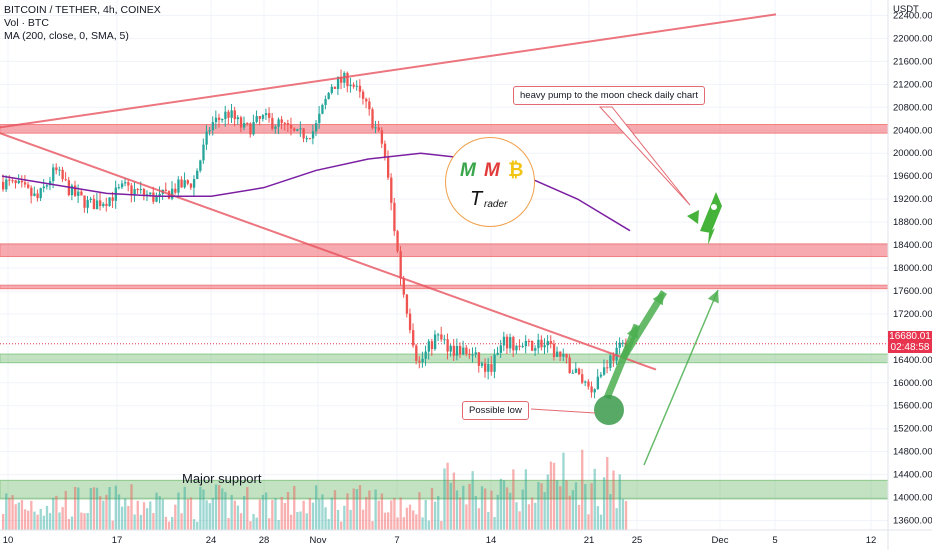 The height and width of the screenshot is (550, 932). Describe the element at coordinates (318, 540) in the screenshot. I see `time-tick: Nov` at that location.